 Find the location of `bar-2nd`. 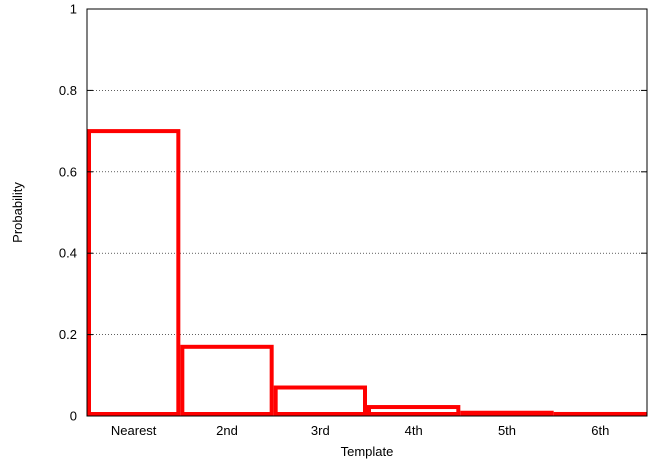

bar-2nd is located at coordinates (227, 380).